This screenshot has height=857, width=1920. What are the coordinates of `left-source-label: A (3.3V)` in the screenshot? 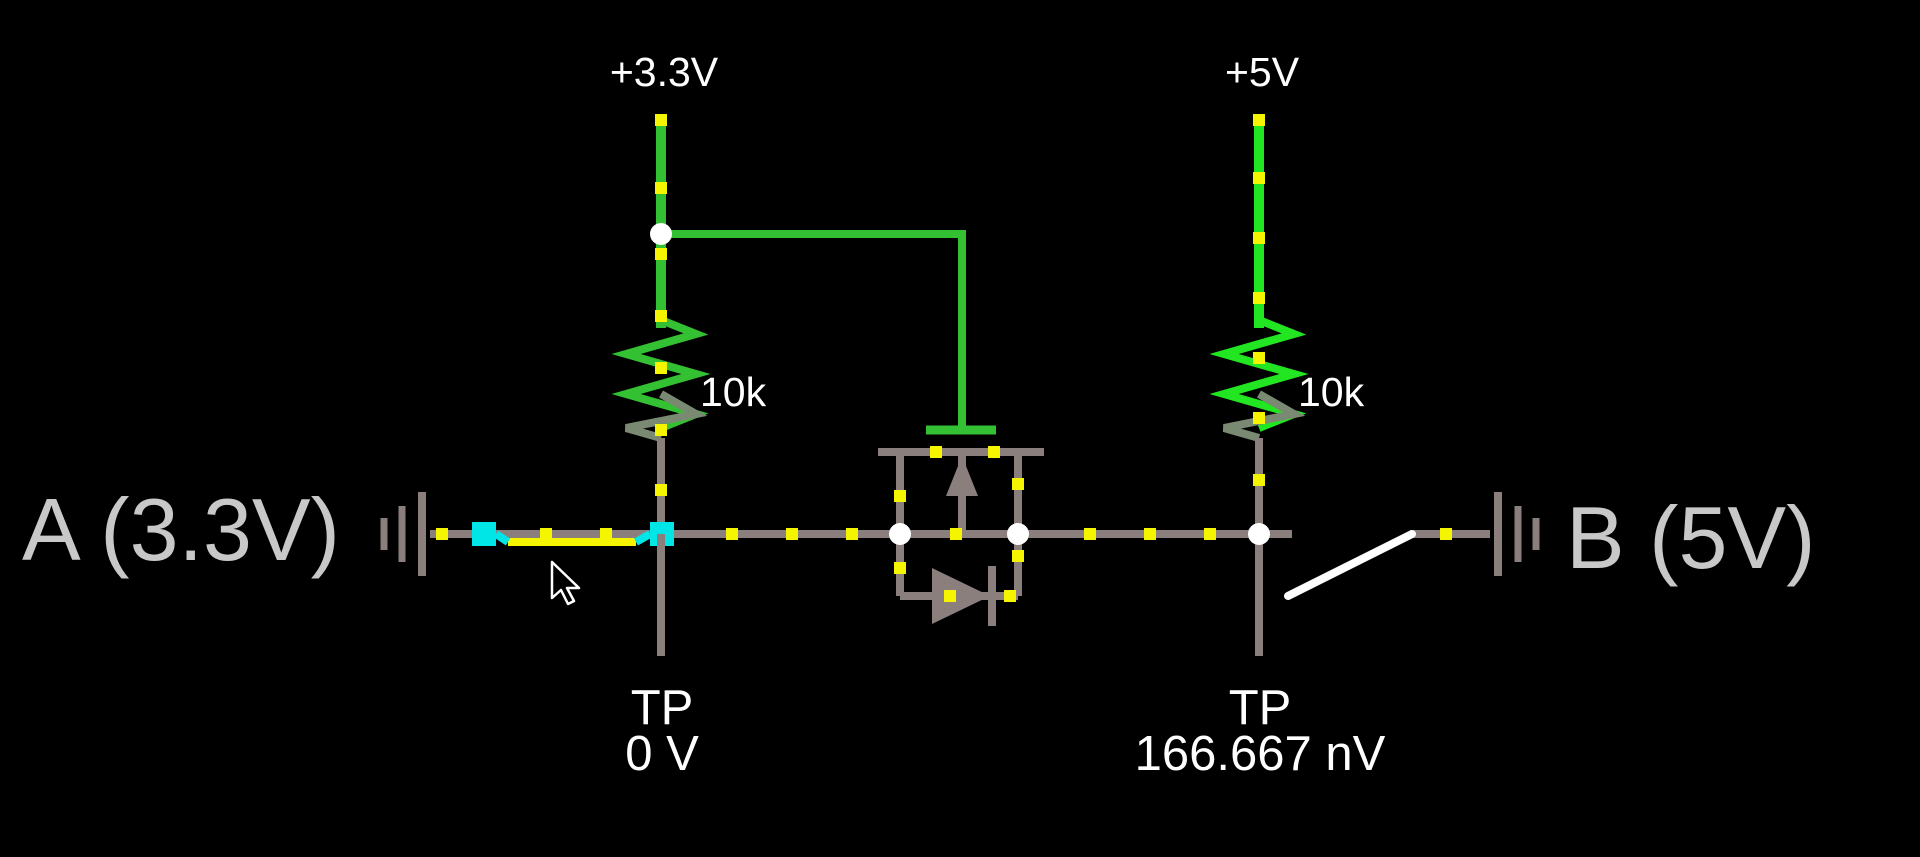 It's located at (181, 529).